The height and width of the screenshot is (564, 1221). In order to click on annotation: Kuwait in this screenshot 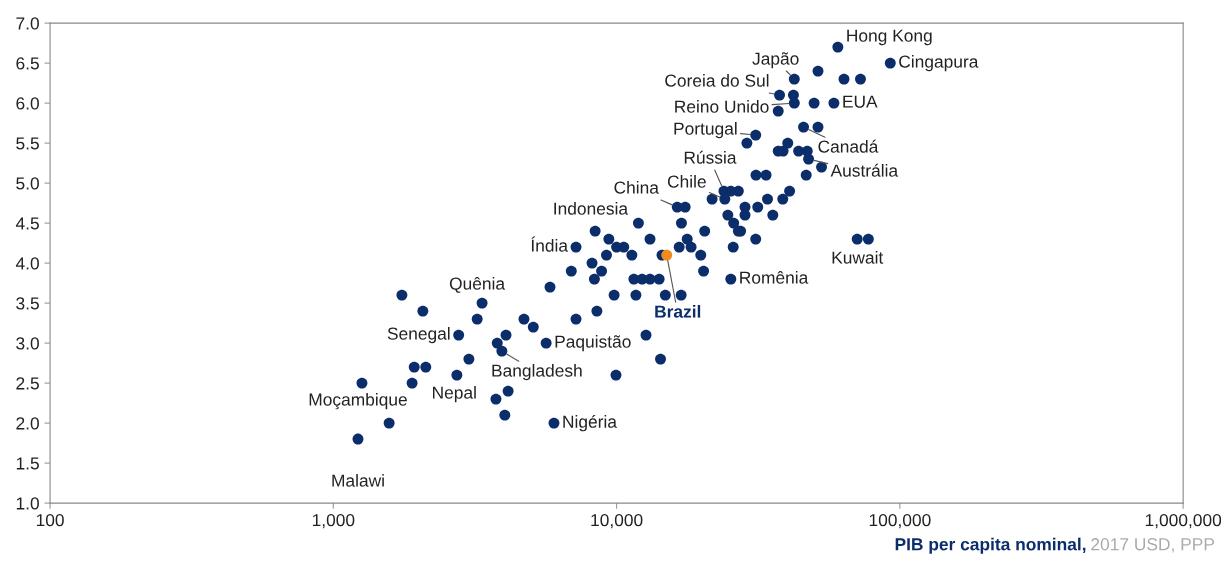, I will do `click(858, 257)`.